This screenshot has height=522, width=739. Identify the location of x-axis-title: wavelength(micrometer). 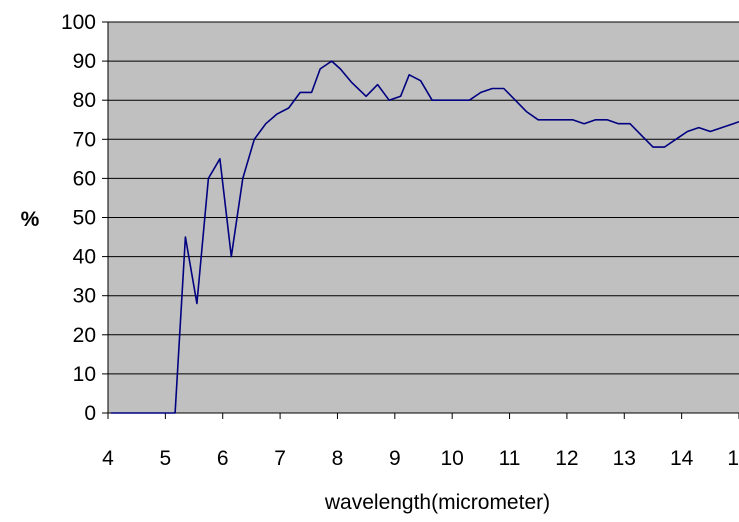
(437, 502).